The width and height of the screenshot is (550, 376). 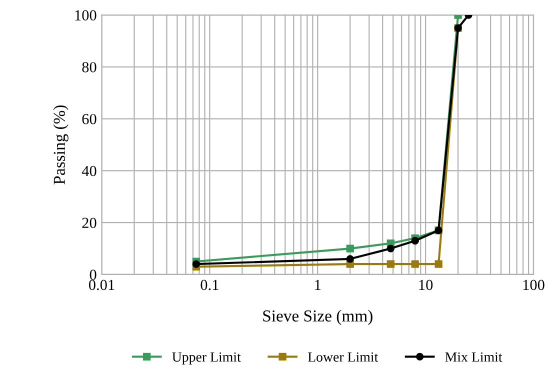 What do you see at coordinates (206, 358) in the screenshot?
I see `legend-label: Upper Limit` at bounding box center [206, 358].